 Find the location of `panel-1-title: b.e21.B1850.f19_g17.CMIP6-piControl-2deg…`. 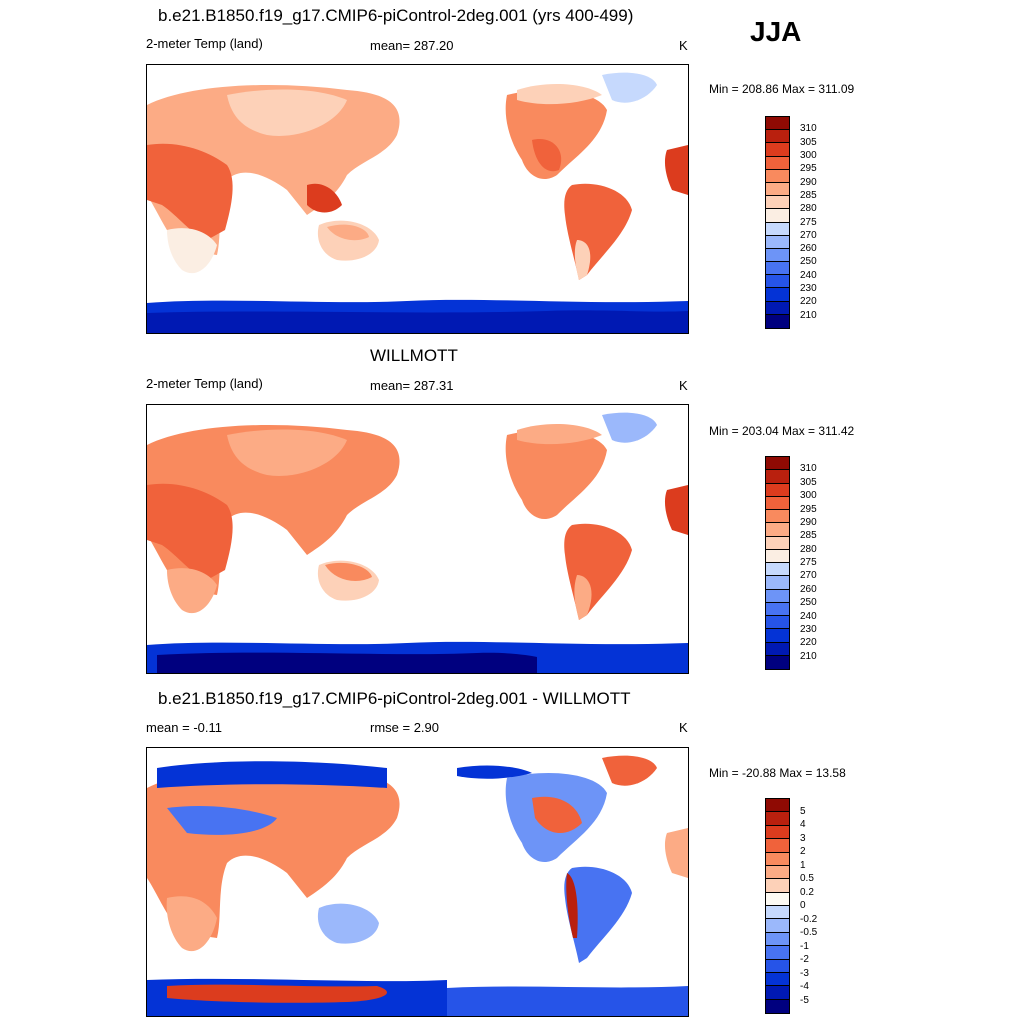

panel-1-title: b.e21.B1850.f19_g17.CMIP6-piControl-2deg… is located at coordinates (396, 15).